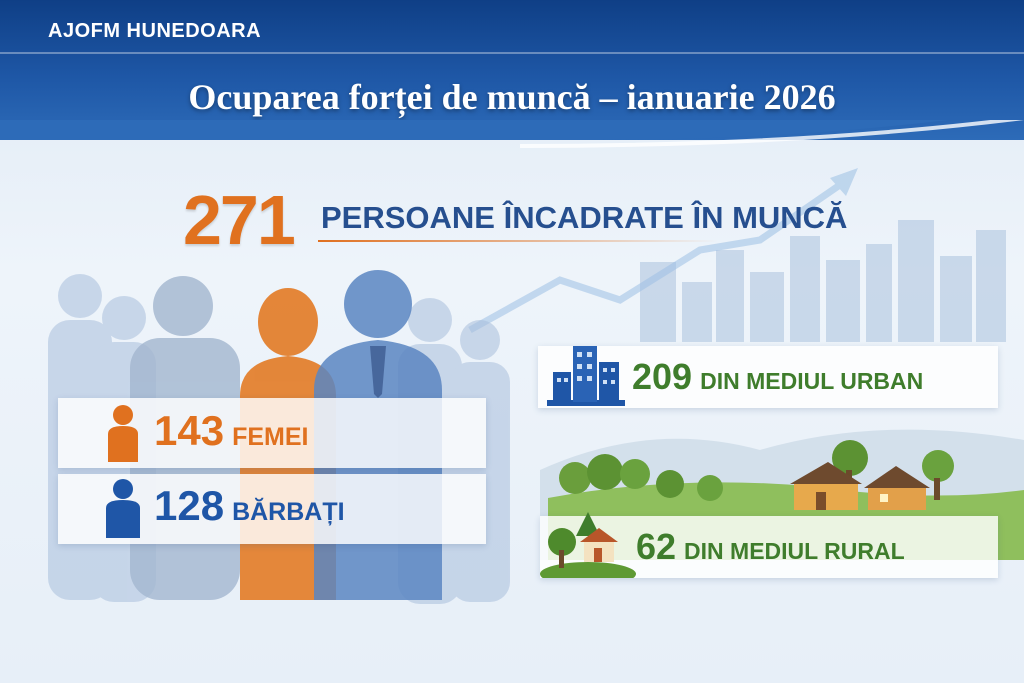  I want to click on men-count: 128, so click(189, 505).